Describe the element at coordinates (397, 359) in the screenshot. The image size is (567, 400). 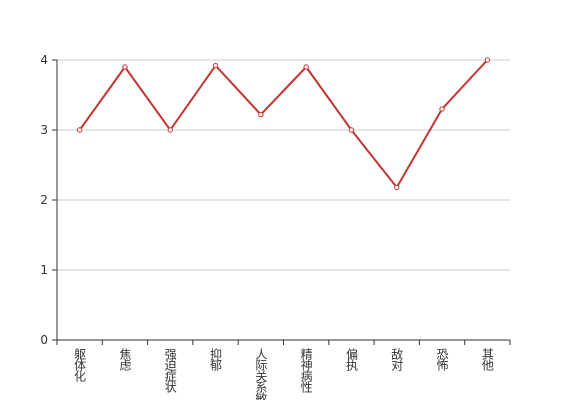
I see `x-tick-label: 敌对` at that location.